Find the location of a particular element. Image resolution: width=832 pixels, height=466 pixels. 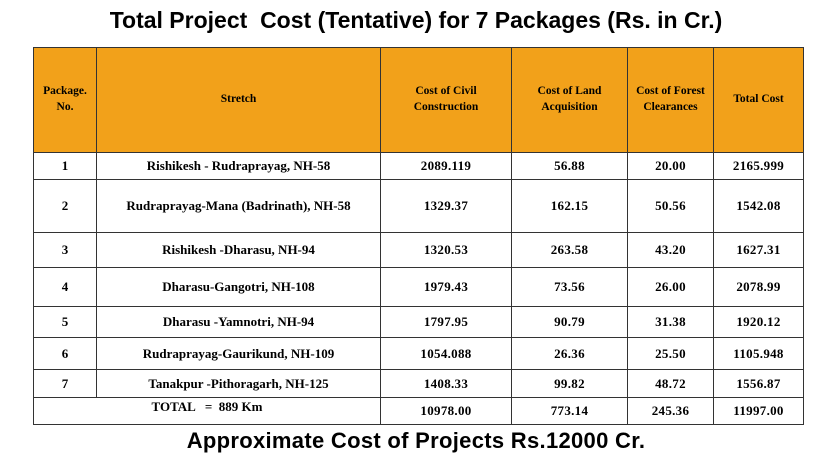

total-cost-cell: 1105.948 is located at coordinates (758, 353).